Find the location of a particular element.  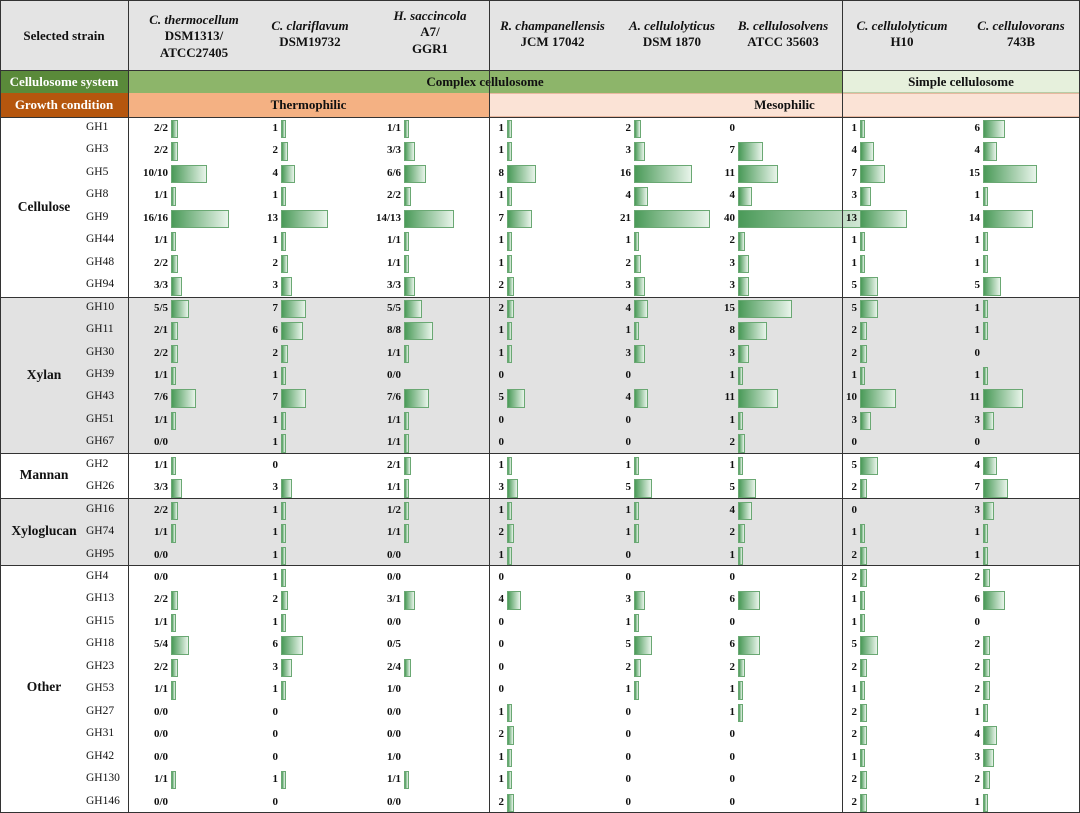

value-label: 2/2 is located at coordinates (393, 195).